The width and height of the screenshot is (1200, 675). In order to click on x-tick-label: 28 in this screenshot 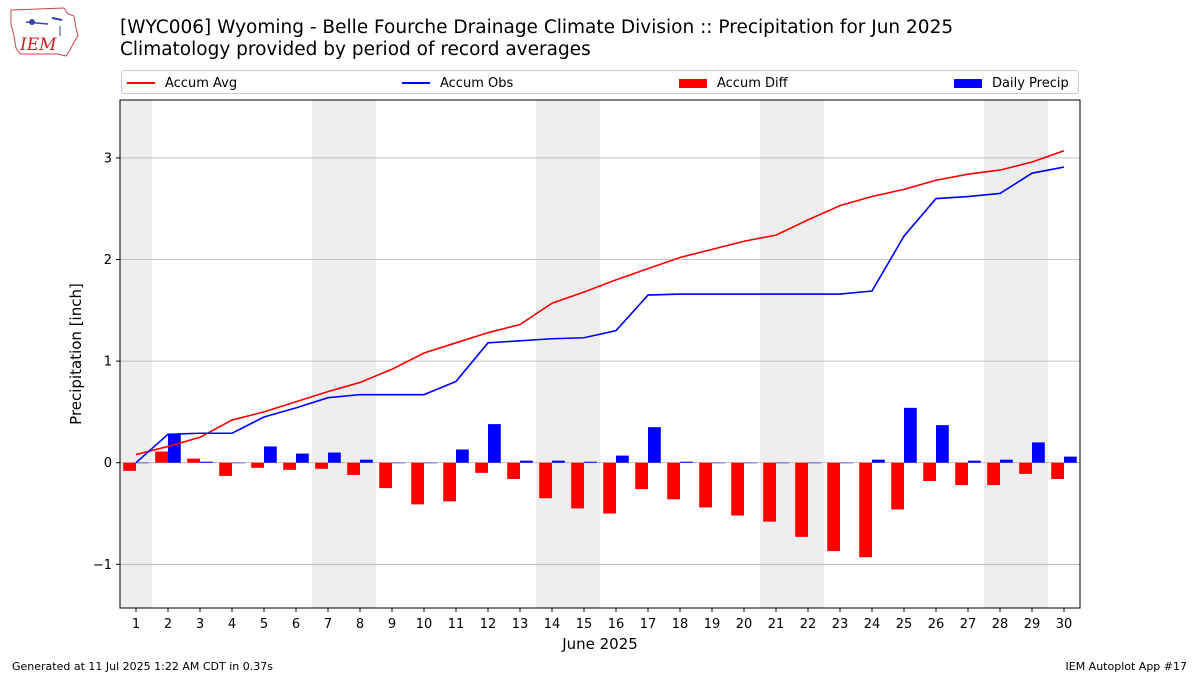, I will do `click(1000, 624)`.